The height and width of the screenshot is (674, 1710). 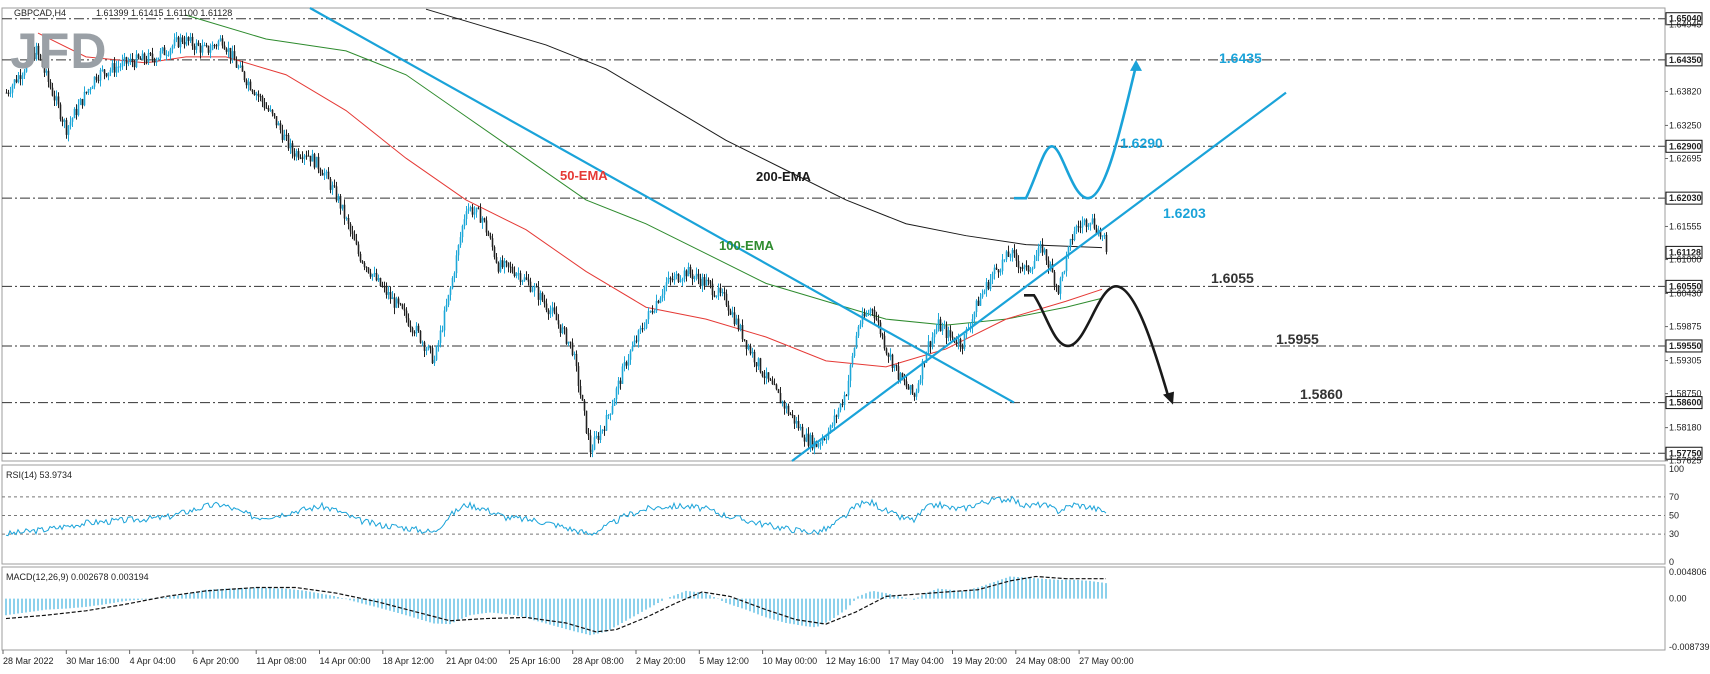 I want to click on price-tick-label: 1.61000, so click(x=1685, y=260).